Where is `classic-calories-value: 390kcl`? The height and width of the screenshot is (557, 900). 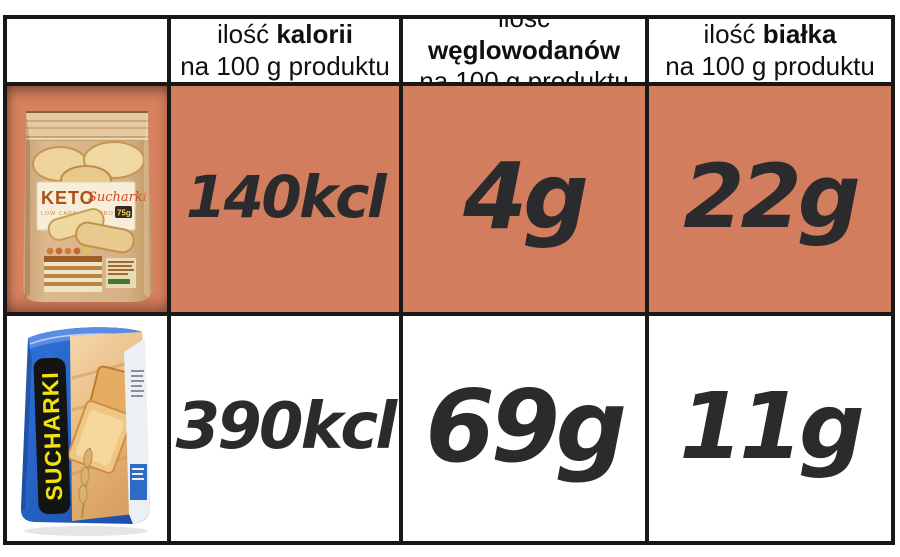
classic-calories-value: 390kcl is located at coordinates (286, 426).